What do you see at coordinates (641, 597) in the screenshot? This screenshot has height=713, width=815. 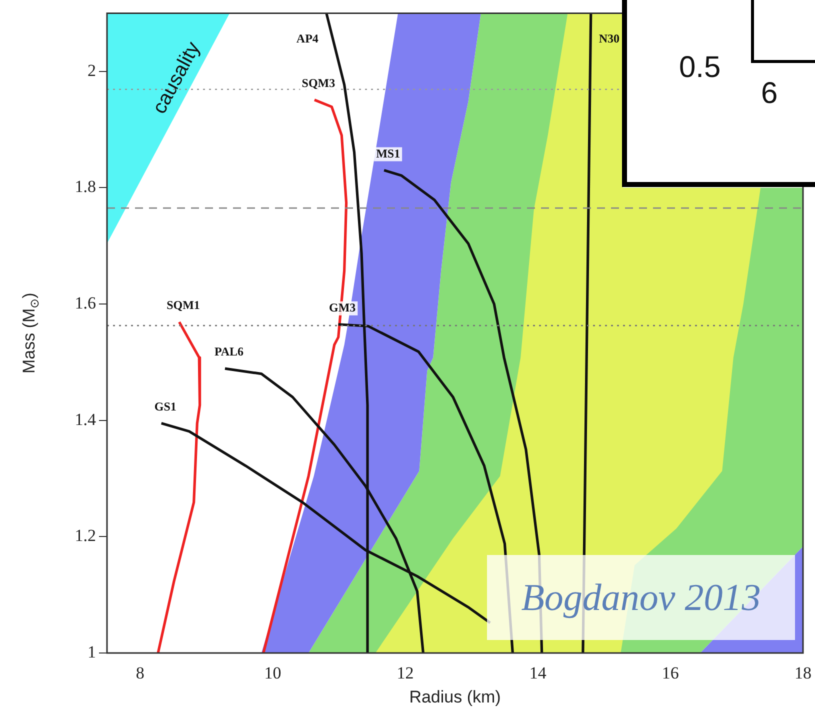 I see `annotation: Bogdanov 2013` at bounding box center [641, 597].